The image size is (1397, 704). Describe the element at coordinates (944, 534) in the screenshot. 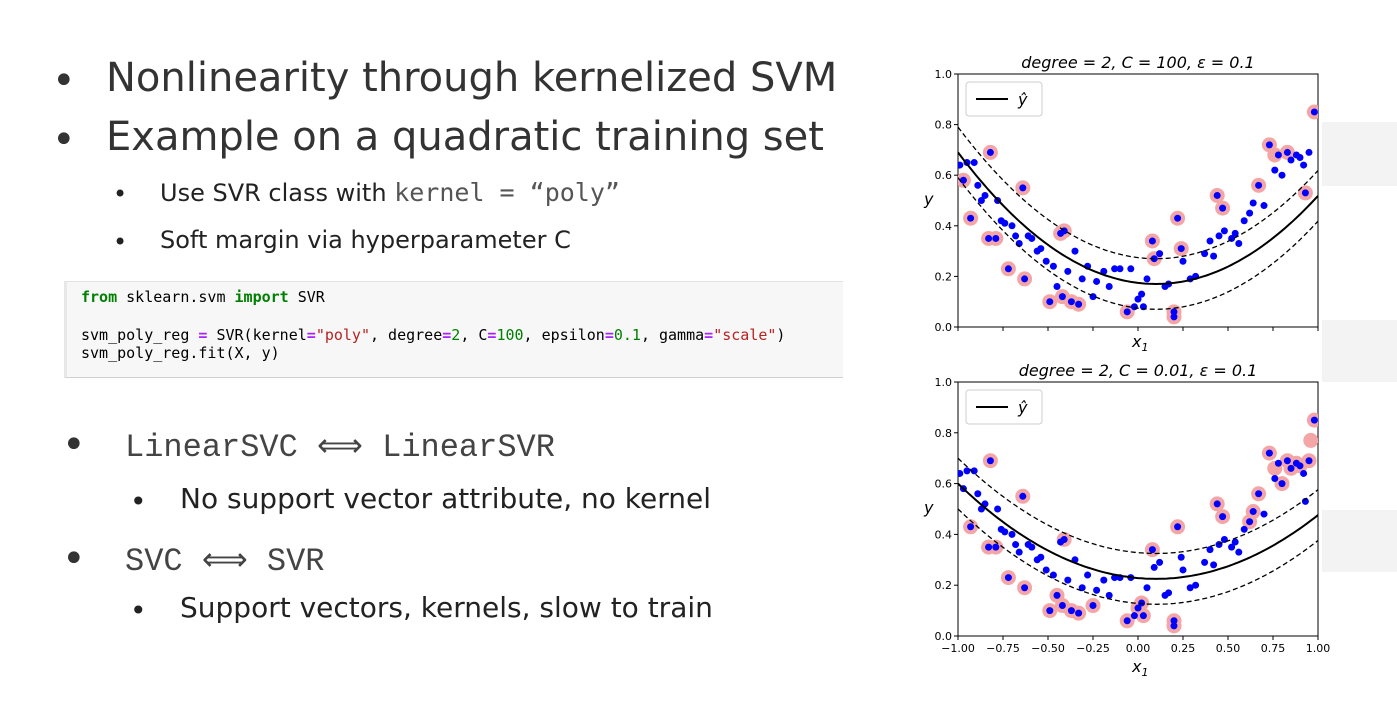

I see `y-tick-label: 0.4` at that location.